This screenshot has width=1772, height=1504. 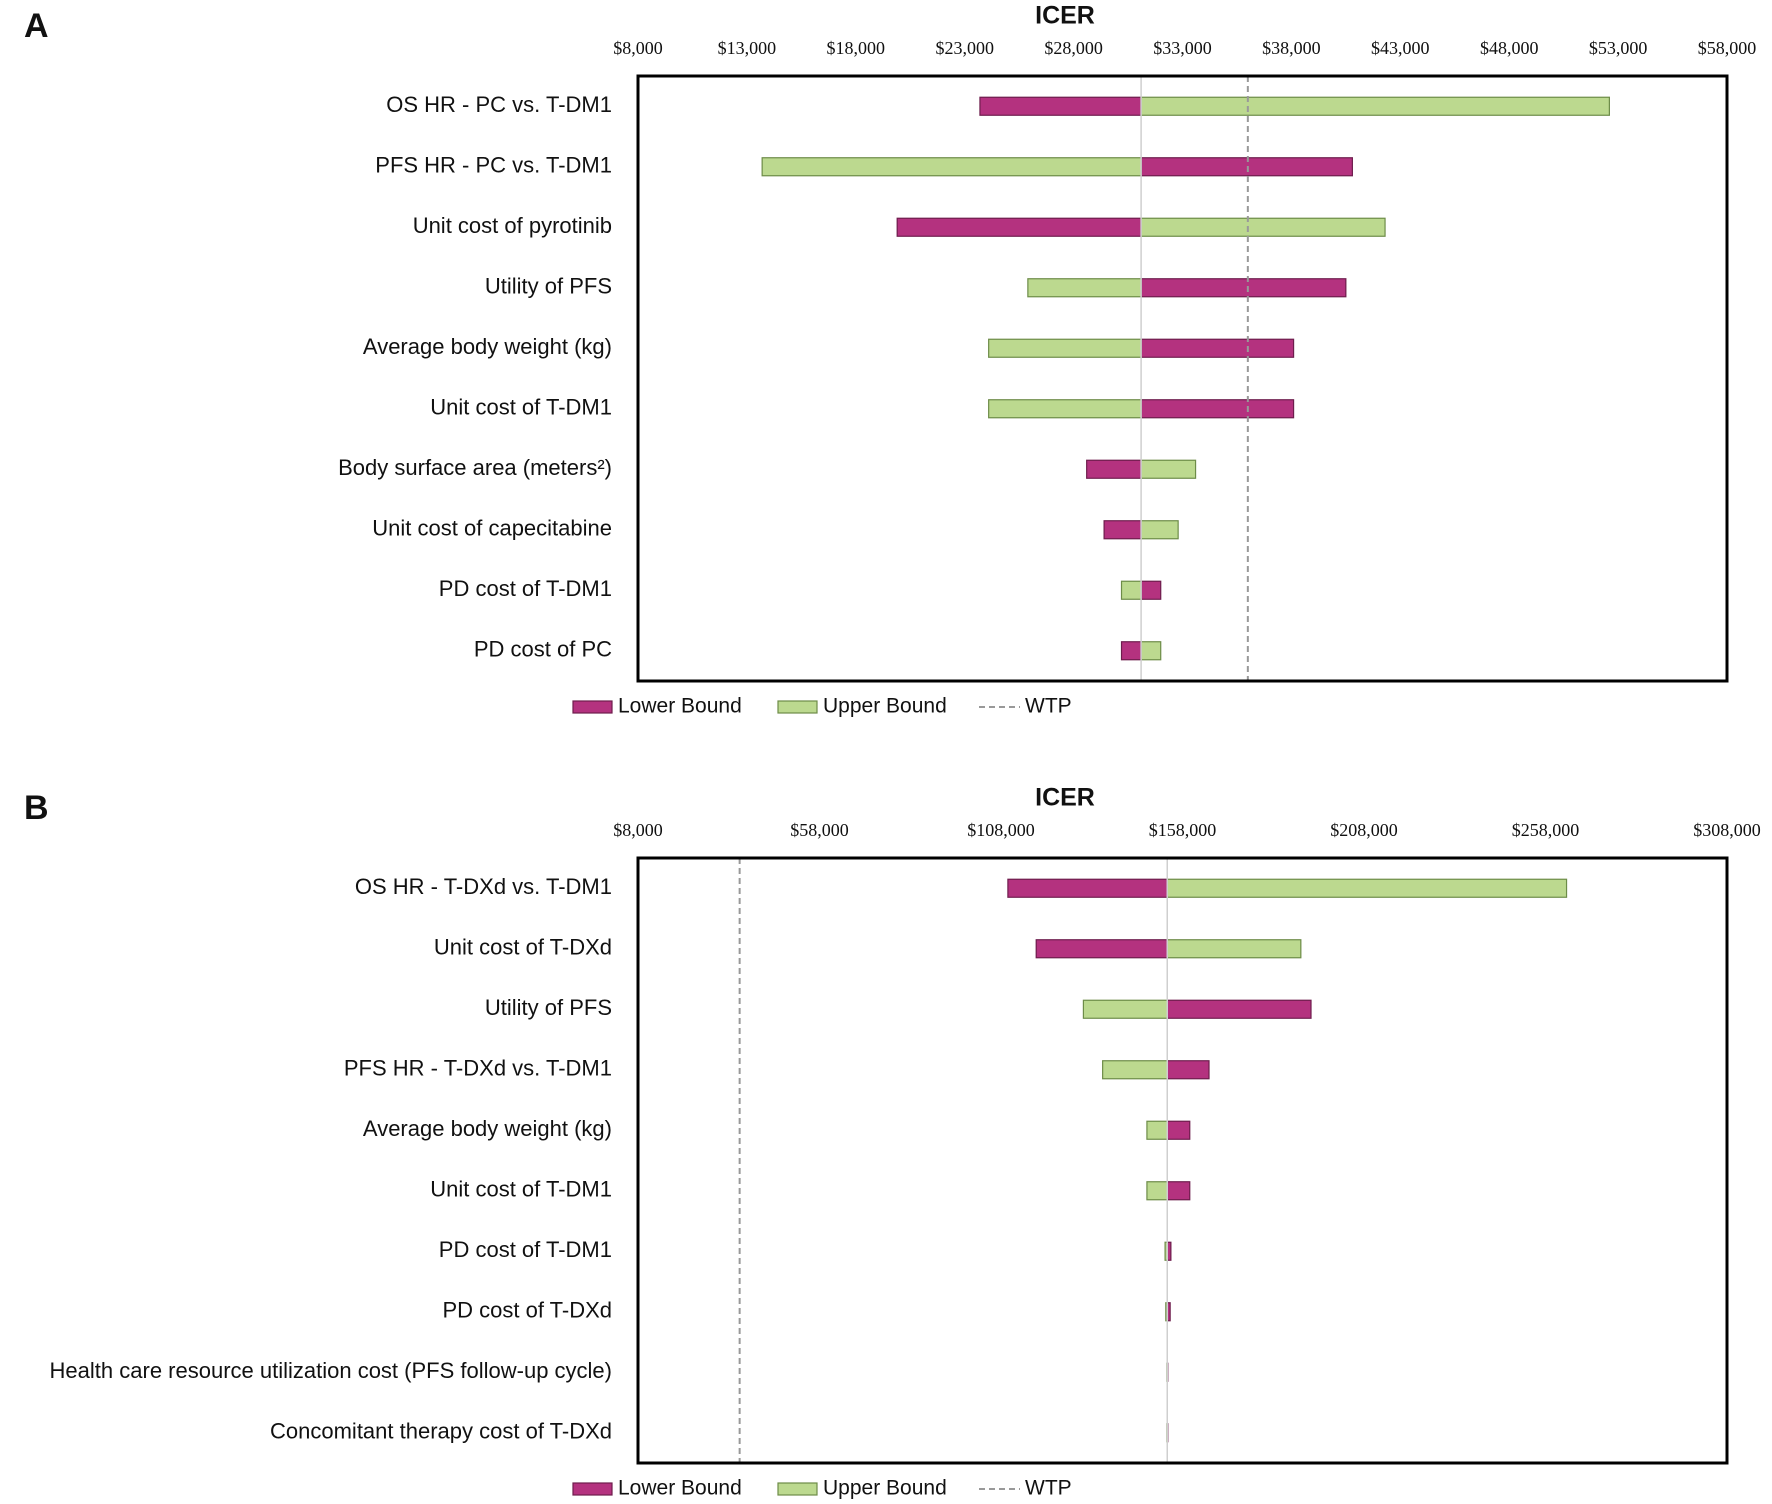 I want to click on category-label: PD cost of PC, so click(x=543, y=649).